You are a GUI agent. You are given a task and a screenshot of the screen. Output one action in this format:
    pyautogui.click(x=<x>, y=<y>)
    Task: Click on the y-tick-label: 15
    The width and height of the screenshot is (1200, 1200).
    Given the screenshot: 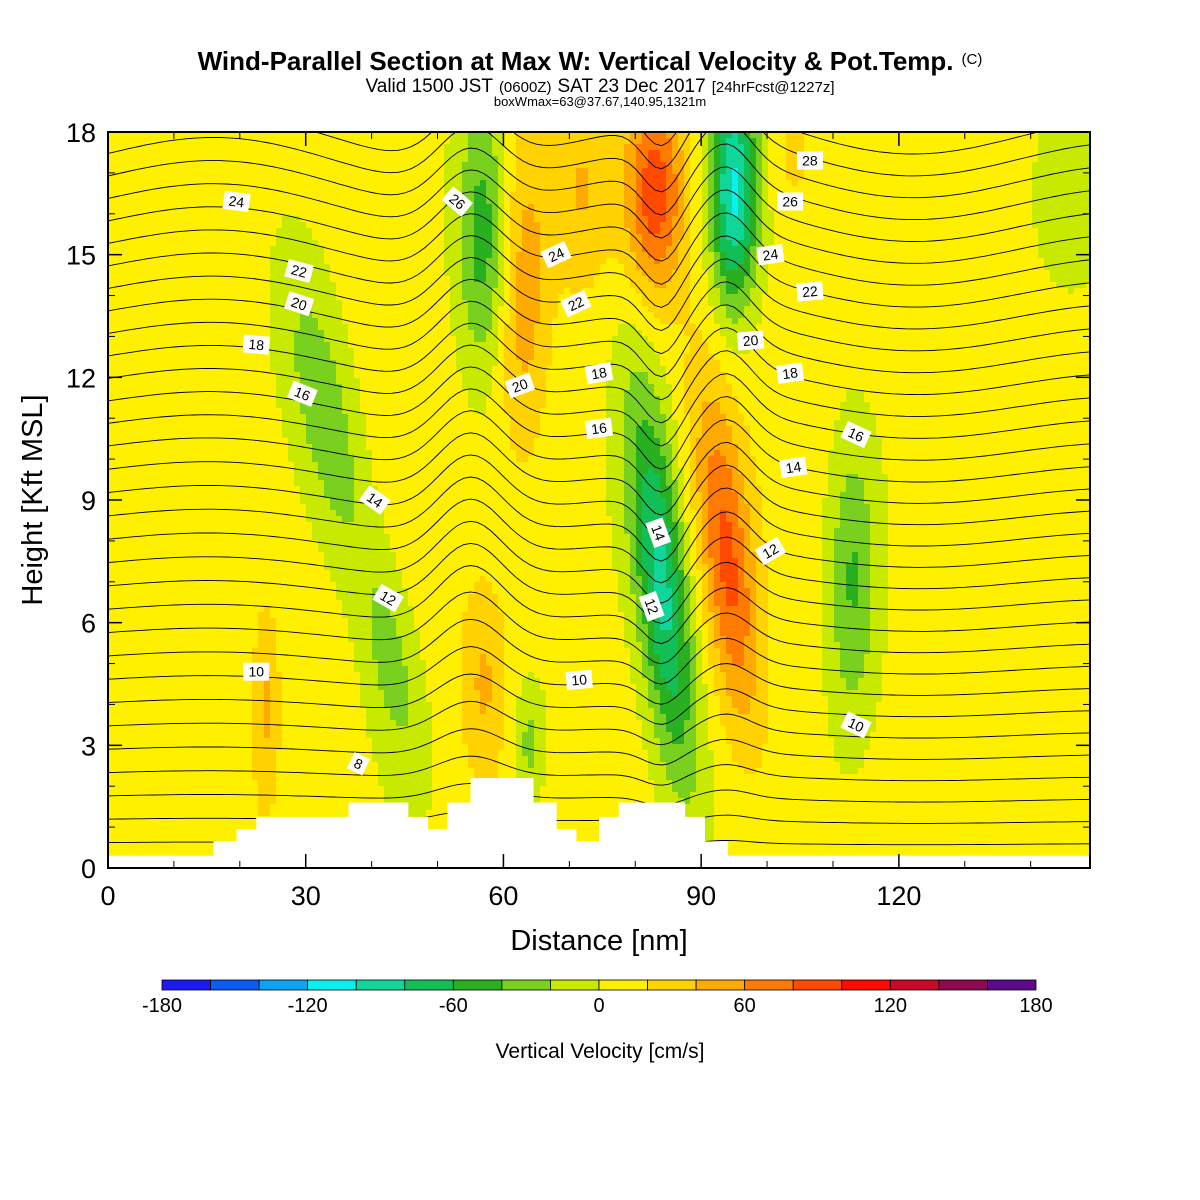 What is the action you would take?
    pyautogui.click(x=81, y=256)
    